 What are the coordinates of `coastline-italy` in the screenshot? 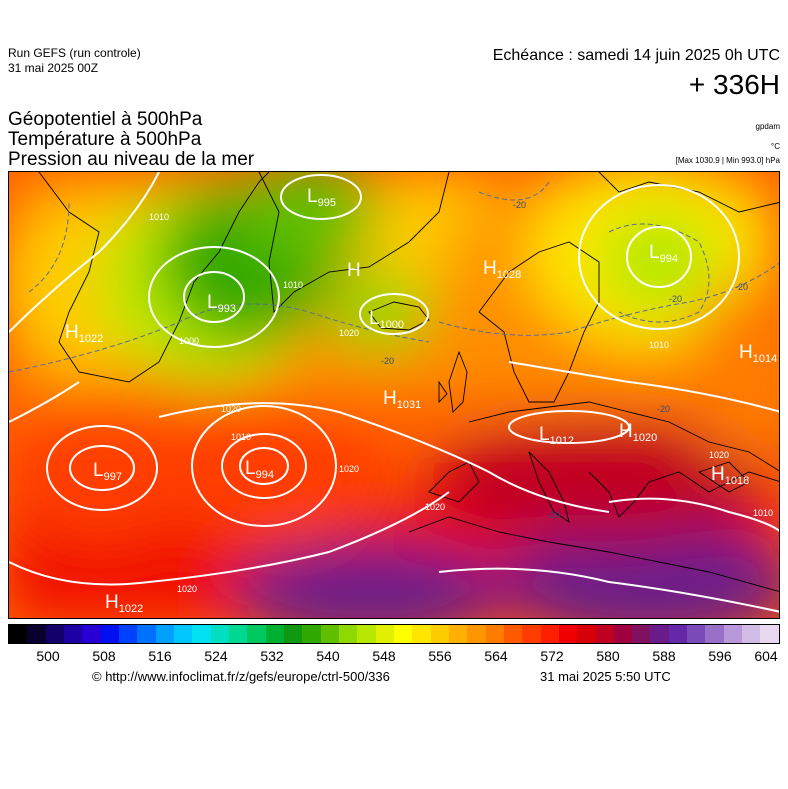 It's located at (549, 487).